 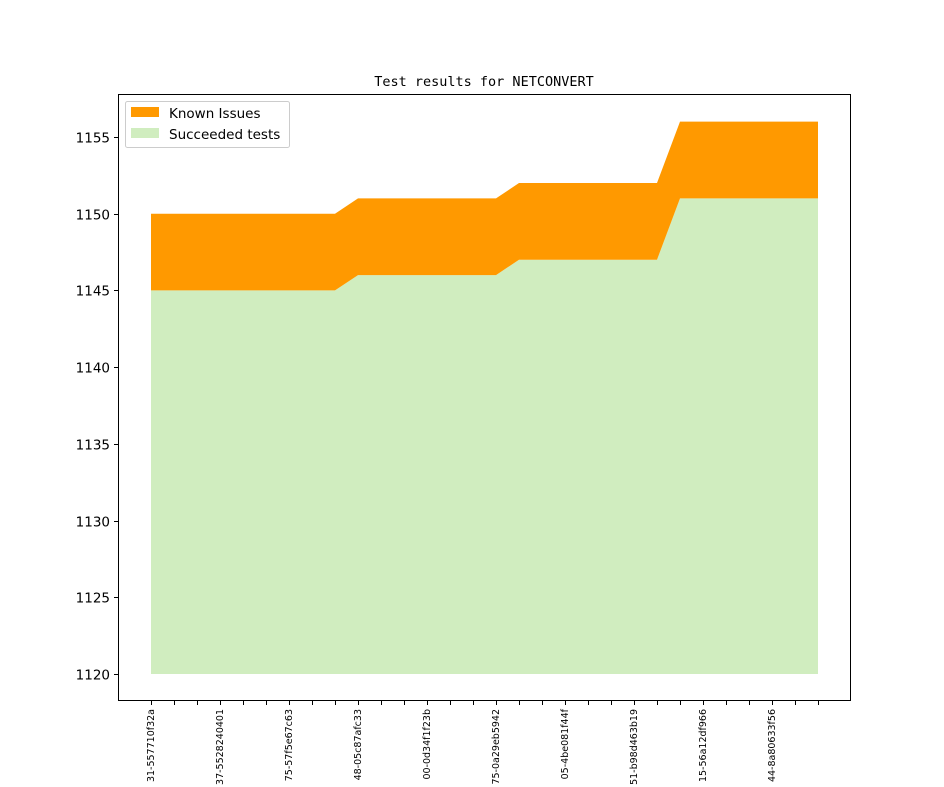 What do you see at coordinates (145, 112) in the screenshot?
I see `legend-swatch-known-issues` at bounding box center [145, 112].